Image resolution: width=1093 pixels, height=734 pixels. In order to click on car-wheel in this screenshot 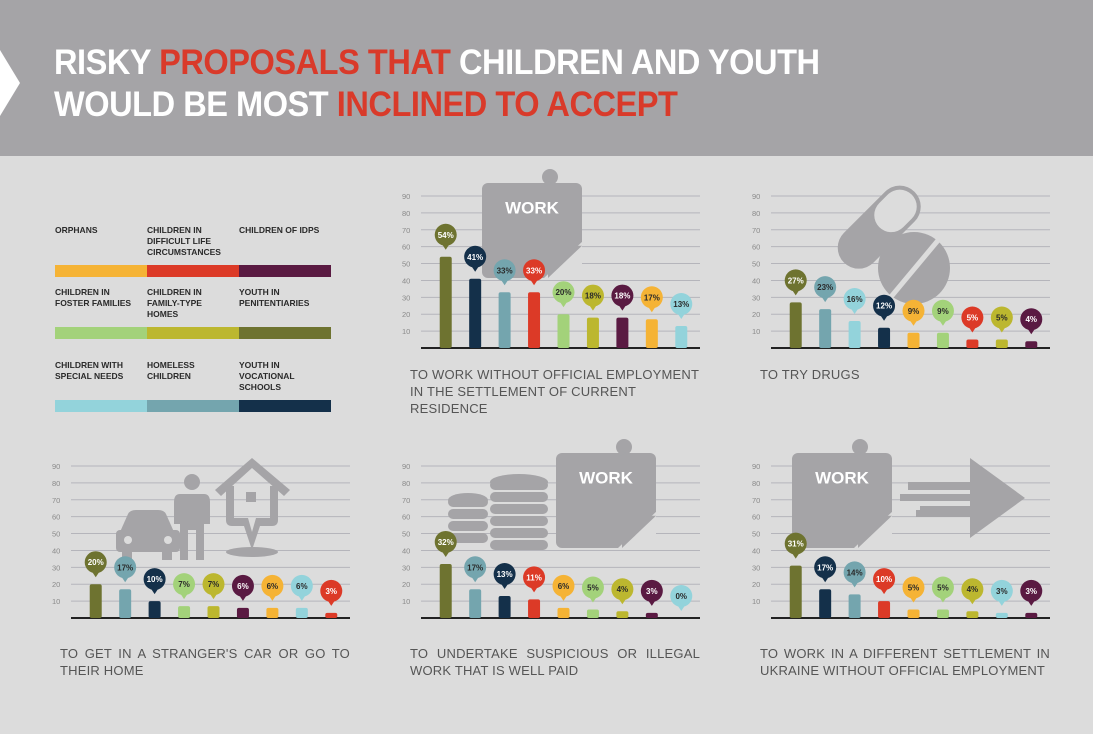, I will do `click(167, 555)`.